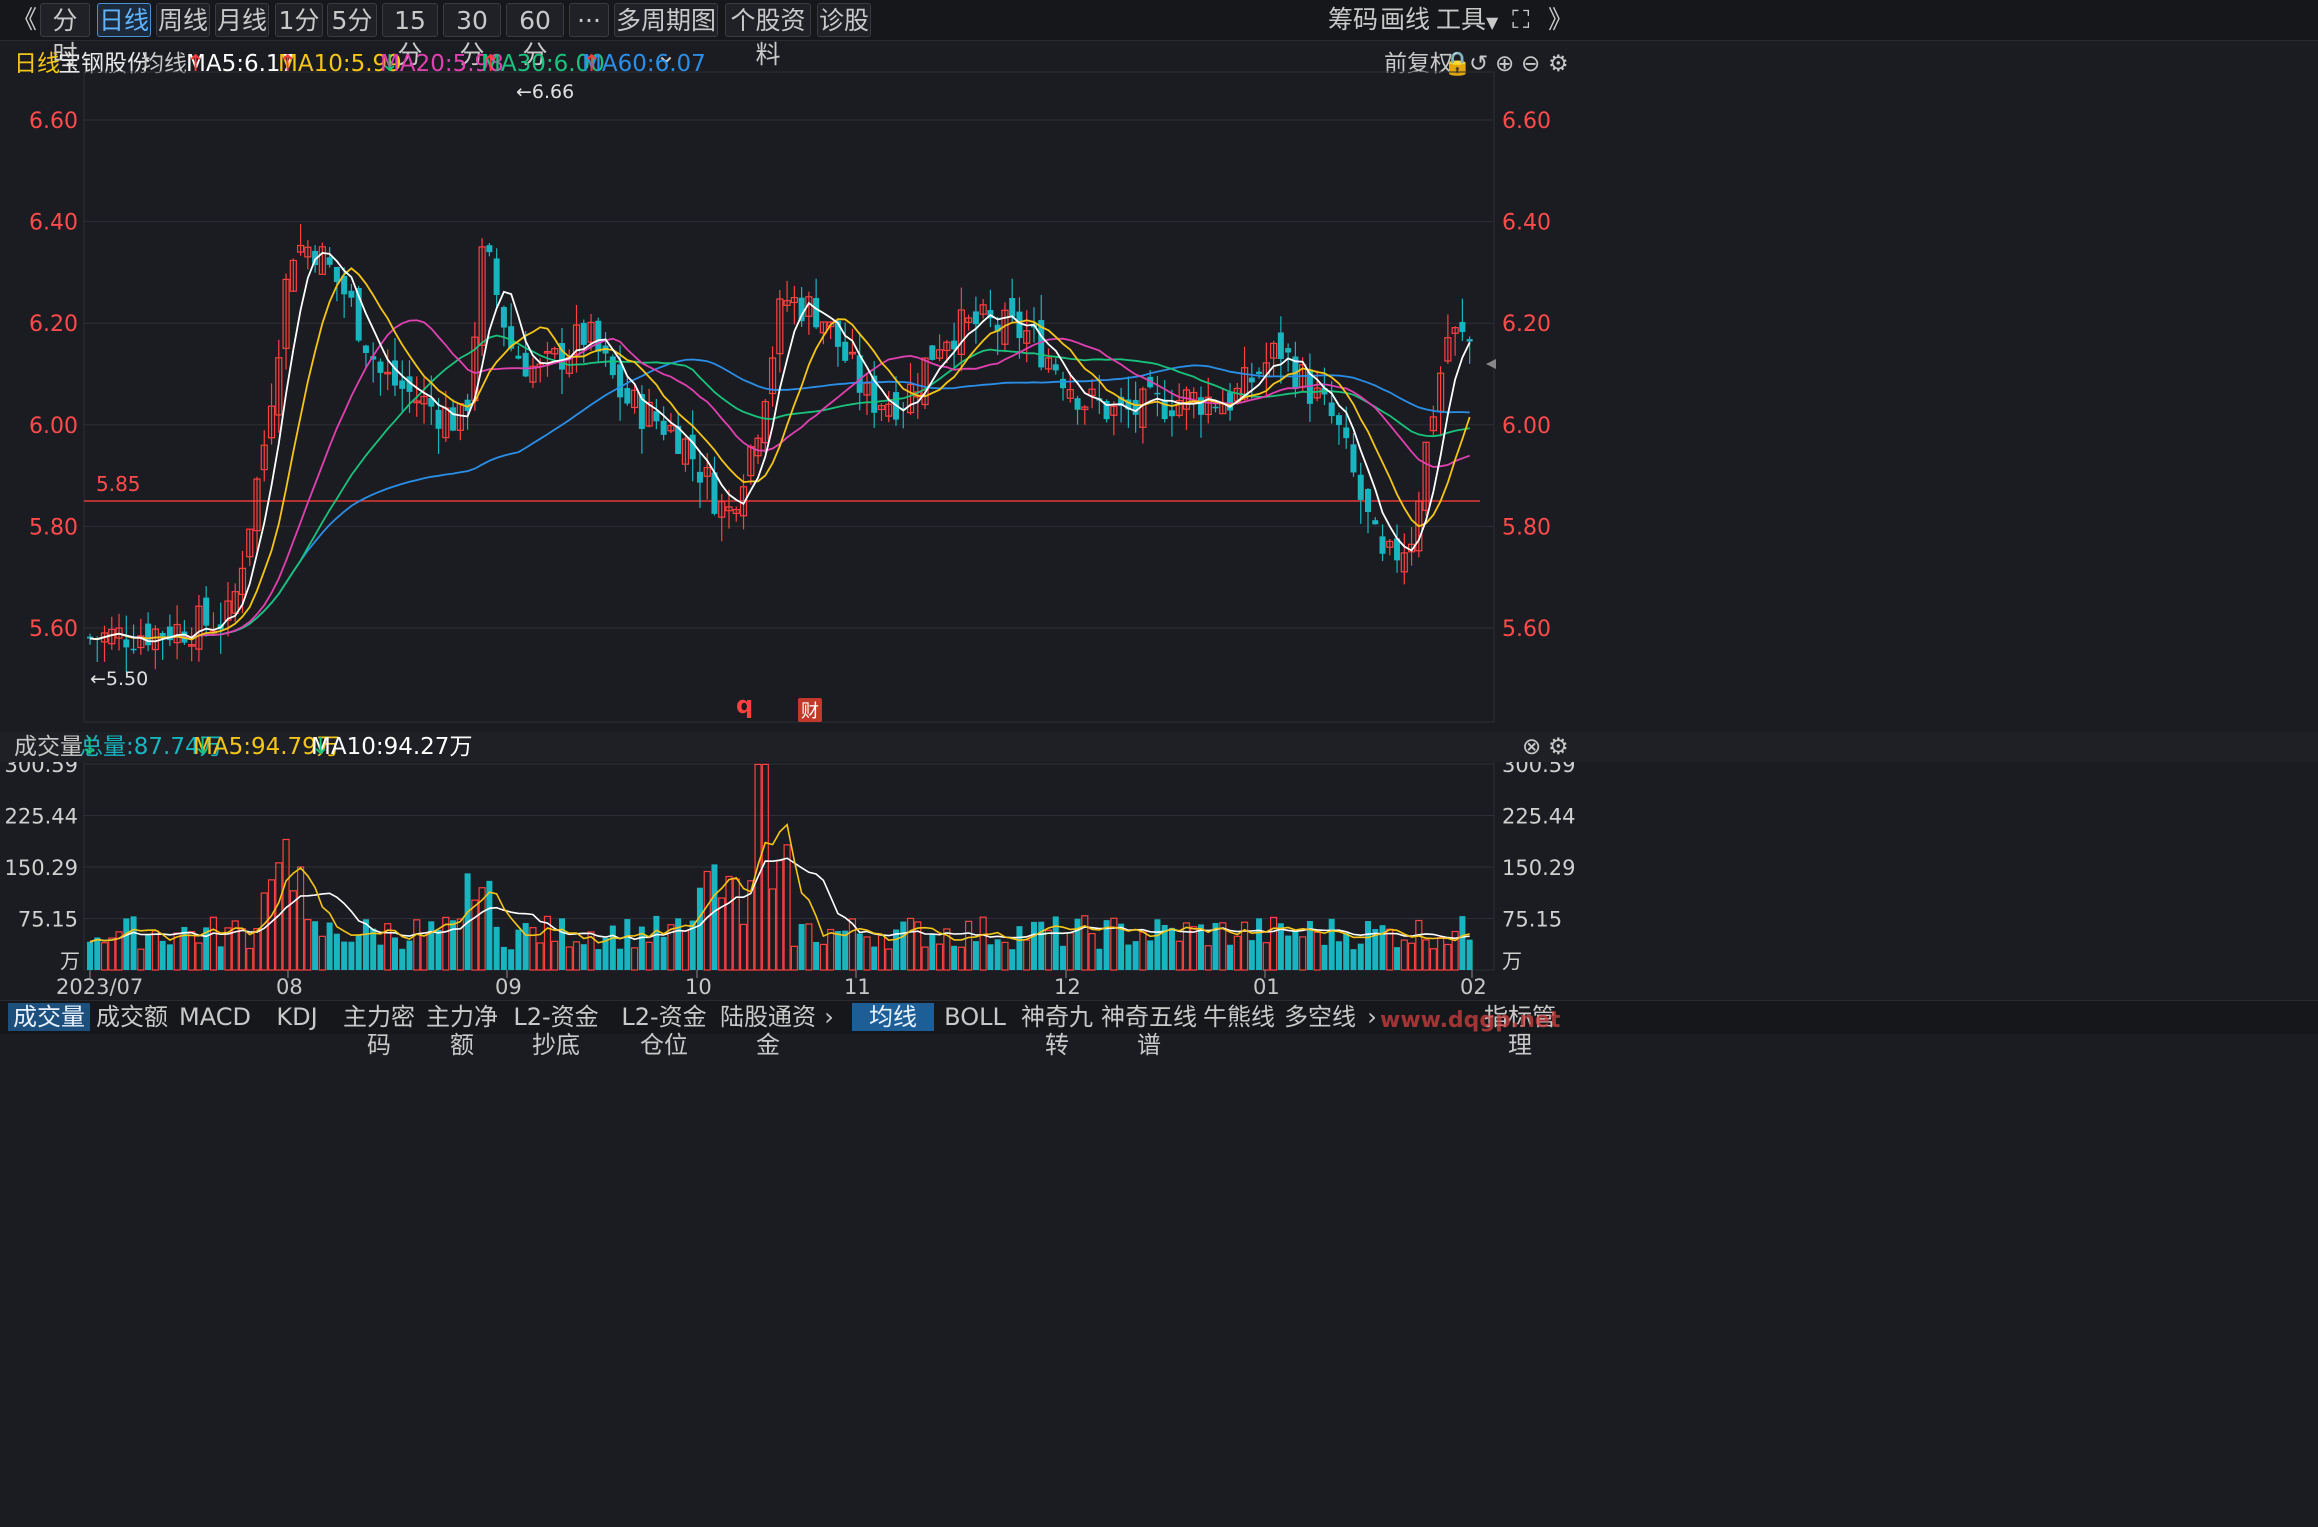 The width and height of the screenshot is (2318, 1527). I want to click on tab-30min: 30分, so click(472, 36).